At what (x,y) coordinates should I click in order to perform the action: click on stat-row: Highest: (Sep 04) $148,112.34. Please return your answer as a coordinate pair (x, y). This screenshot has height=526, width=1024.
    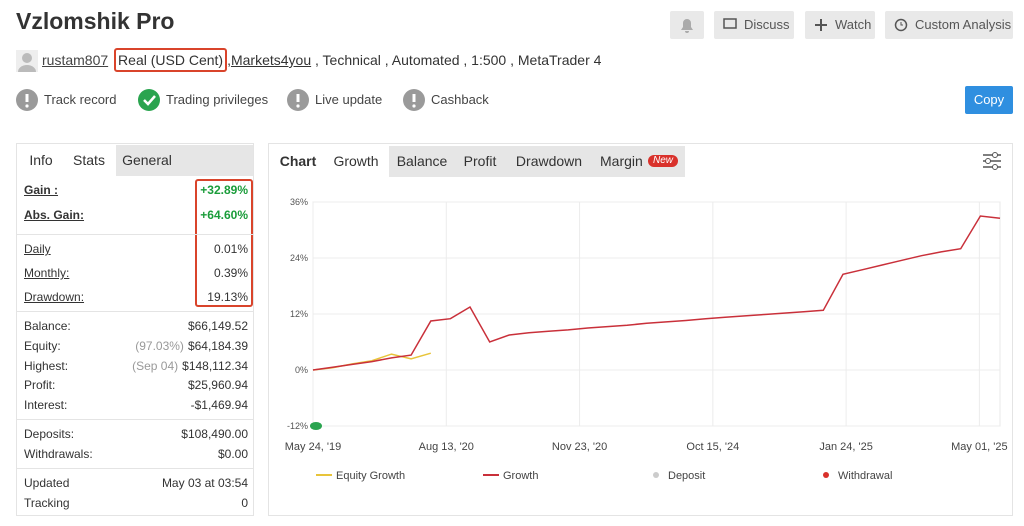
    Looking at the image, I should click on (136, 366).